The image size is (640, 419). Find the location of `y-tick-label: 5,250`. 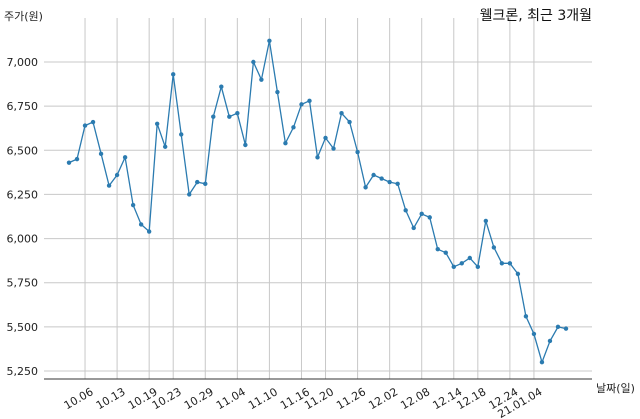

y-tick-label: 5,250 is located at coordinates (23, 371).